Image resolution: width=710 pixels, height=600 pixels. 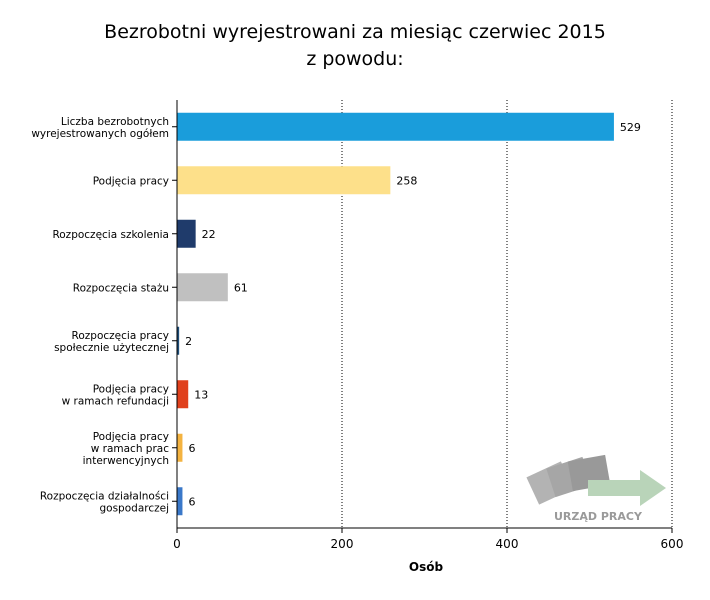 What do you see at coordinates (426, 567) in the screenshot?
I see `x-axis-title: Osób` at bounding box center [426, 567].